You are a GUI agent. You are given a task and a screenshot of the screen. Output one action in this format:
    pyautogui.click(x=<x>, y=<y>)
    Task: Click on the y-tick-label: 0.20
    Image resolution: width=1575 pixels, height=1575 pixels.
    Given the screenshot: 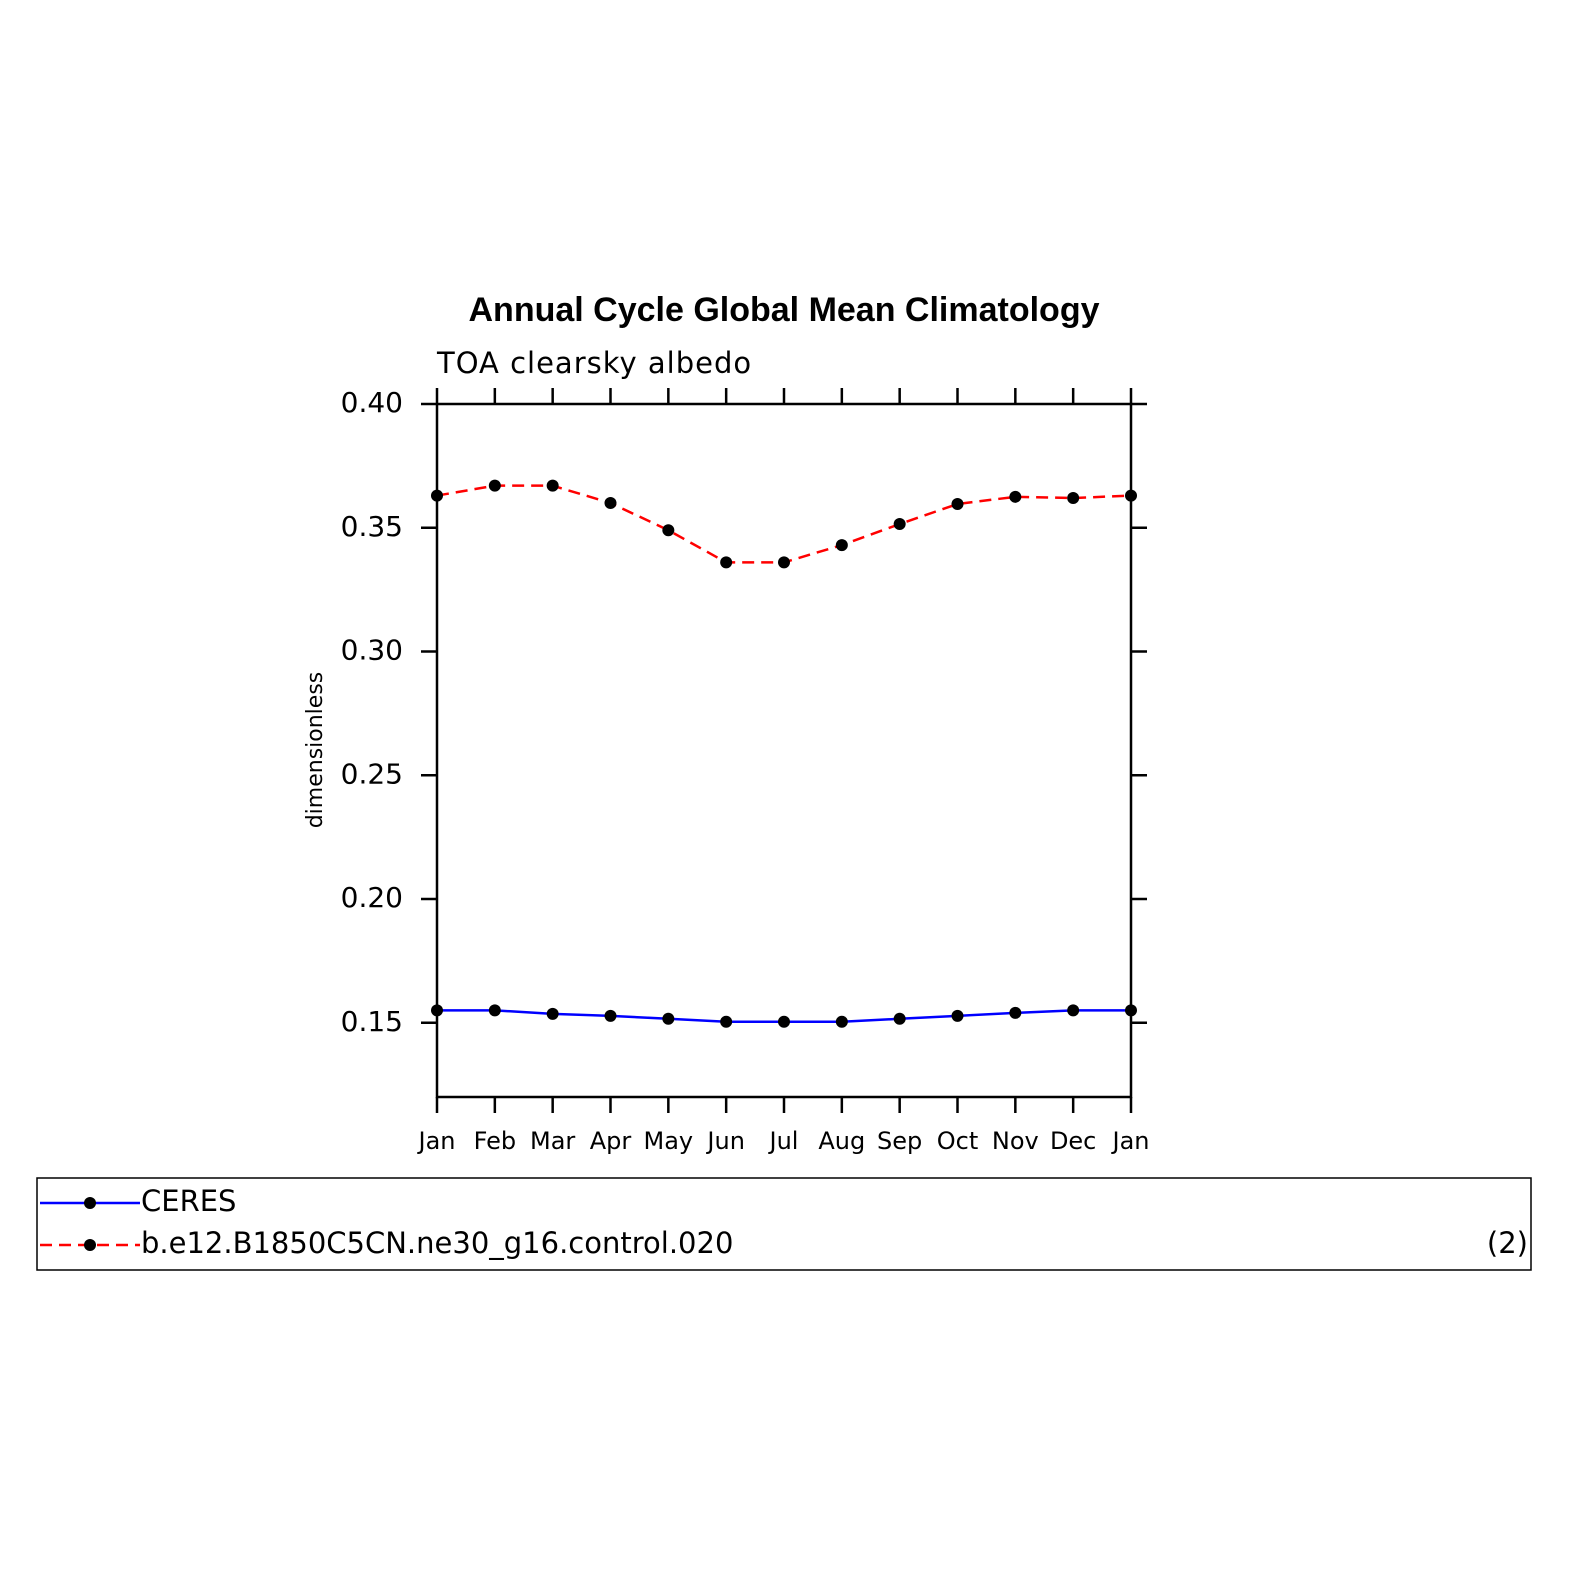 What is the action you would take?
    pyautogui.click(x=372, y=897)
    